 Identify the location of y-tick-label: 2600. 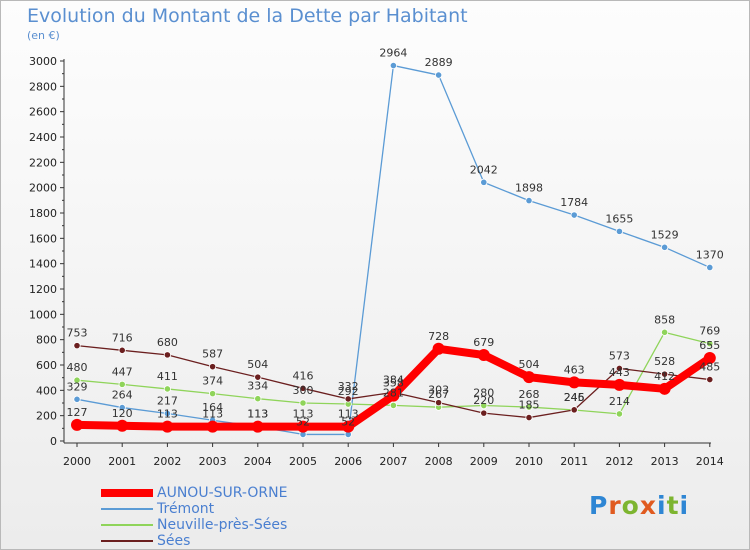
(43, 112).